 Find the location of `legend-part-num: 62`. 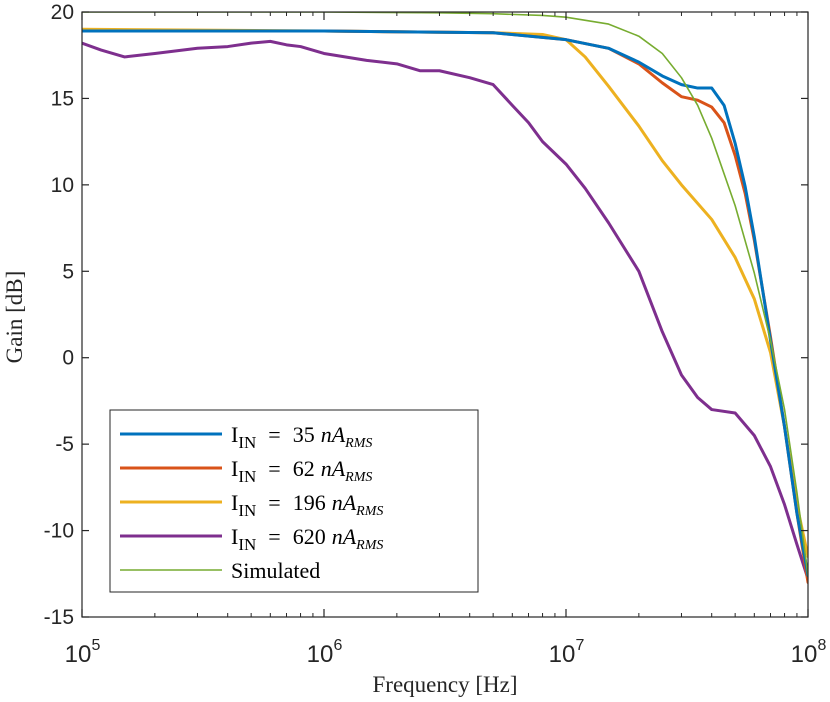

legend-part-num: 62 is located at coordinates (304, 468).